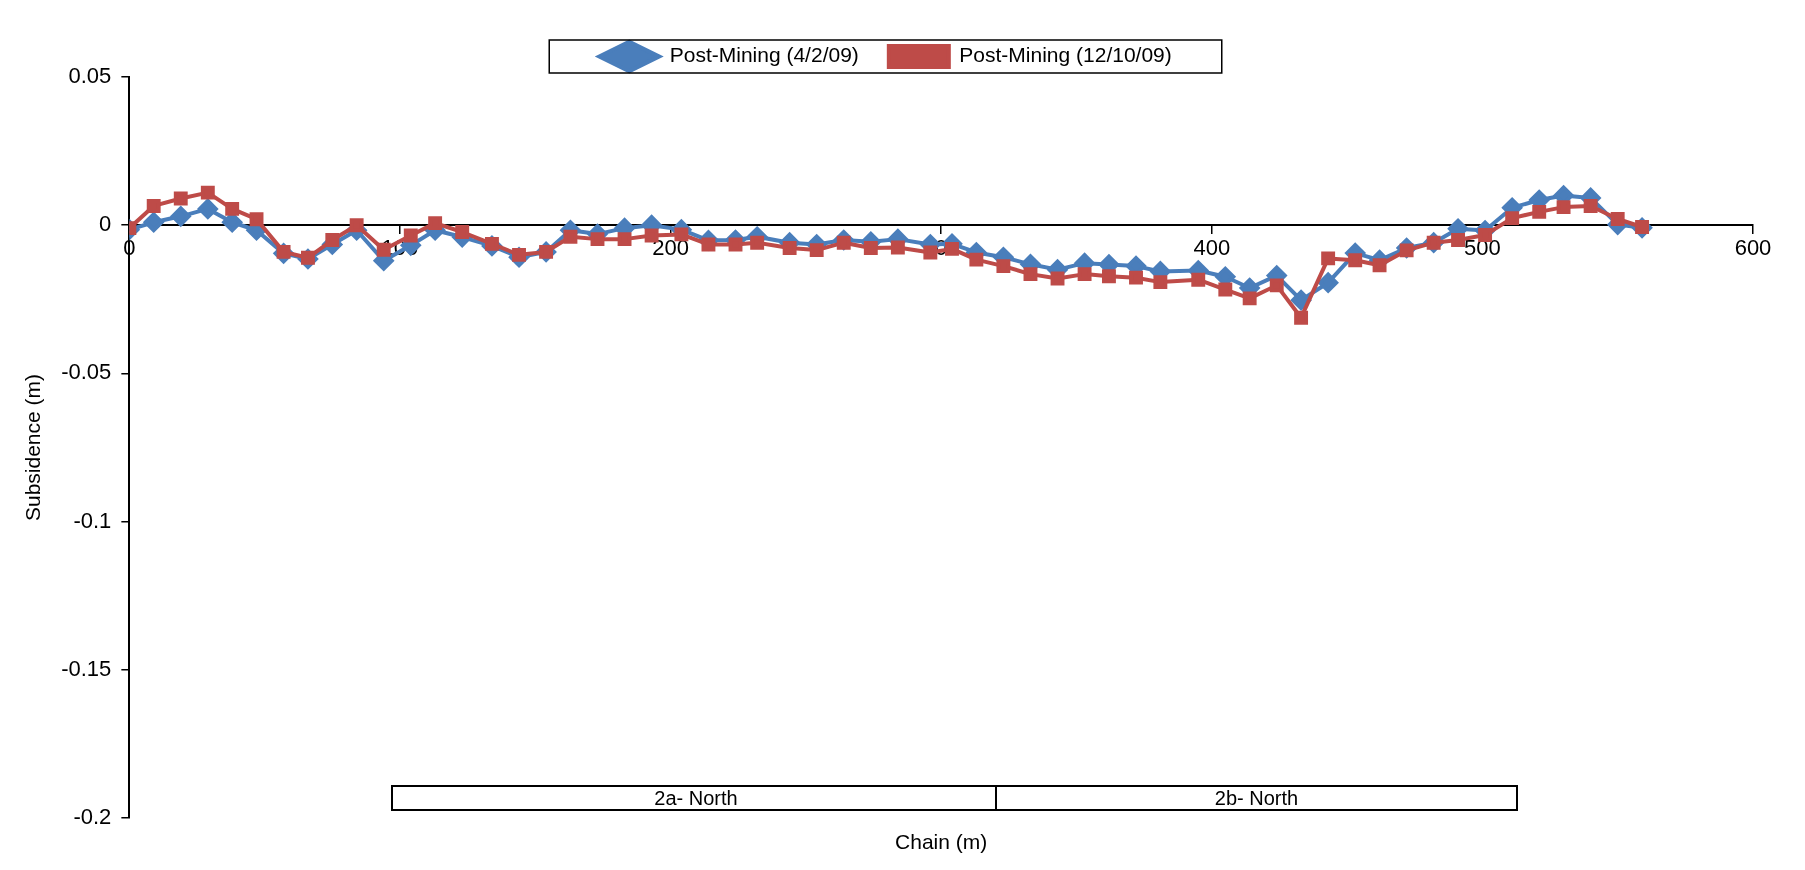  What do you see at coordinates (90, 76) in the screenshot?
I see `y-tick-label: 0.05` at bounding box center [90, 76].